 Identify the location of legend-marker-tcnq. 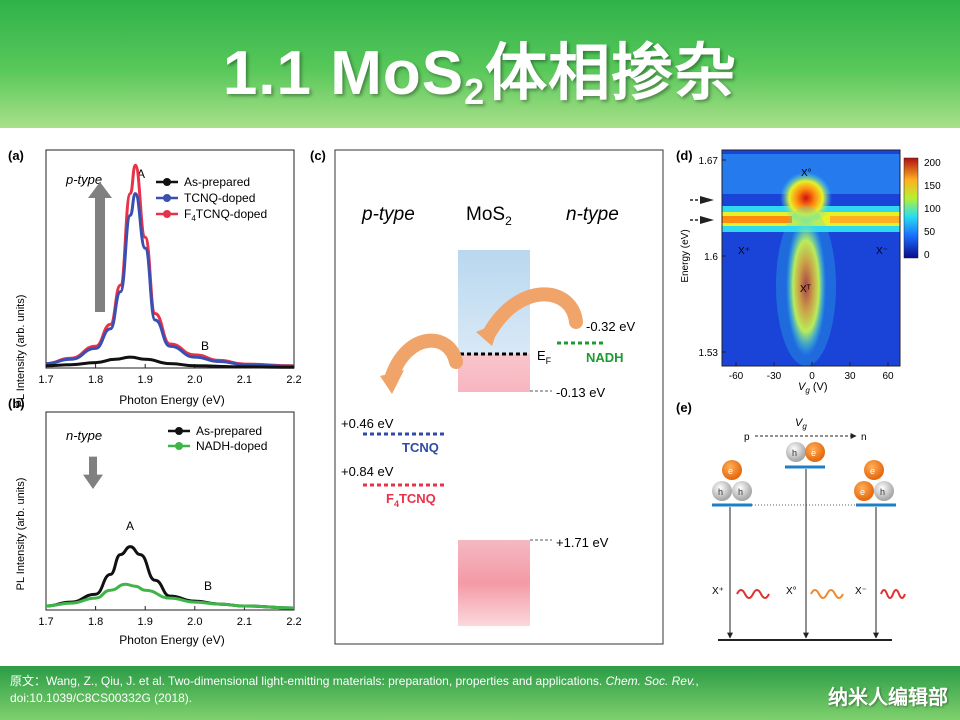
(167, 198).